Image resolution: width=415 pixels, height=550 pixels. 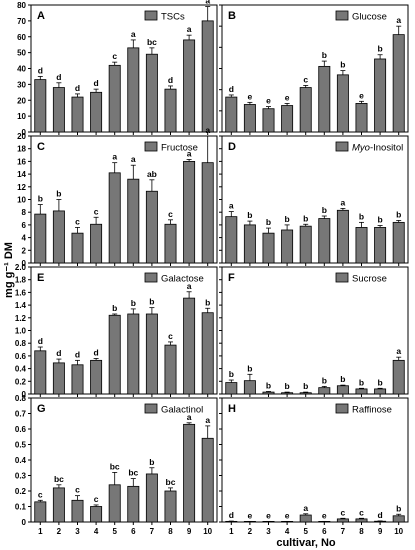 I want to click on x-tick-label: 6, so click(x=133, y=531).